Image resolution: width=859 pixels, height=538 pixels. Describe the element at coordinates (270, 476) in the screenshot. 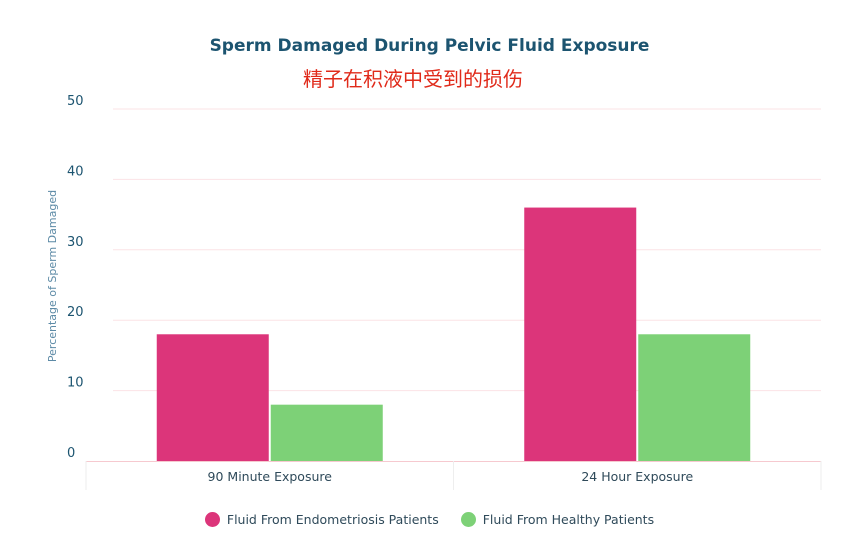

I see `x-tick-label: 90 Minute Exposure` at that location.